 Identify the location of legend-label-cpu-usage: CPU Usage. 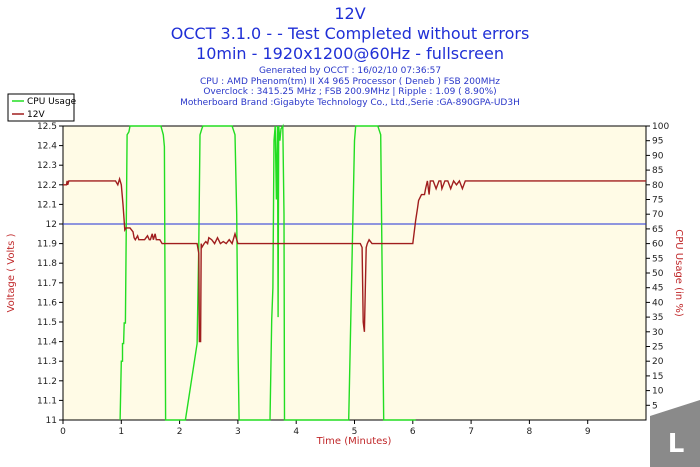
(52, 102).